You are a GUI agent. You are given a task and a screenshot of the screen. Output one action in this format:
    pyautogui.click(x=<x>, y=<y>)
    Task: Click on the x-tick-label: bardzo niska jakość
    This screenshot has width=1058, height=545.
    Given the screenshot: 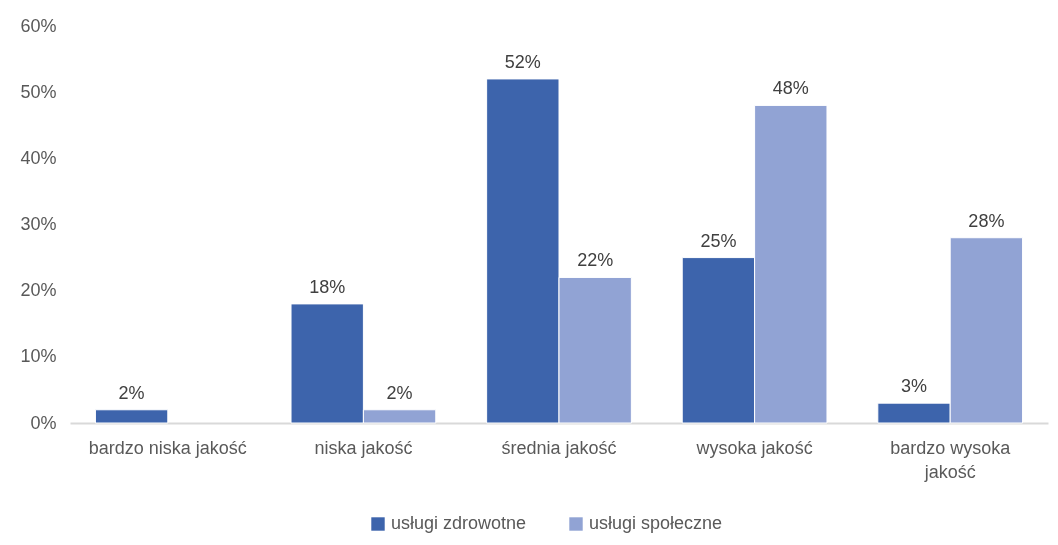 What is the action you would take?
    pyautogui.click(x=167, y=447)
    